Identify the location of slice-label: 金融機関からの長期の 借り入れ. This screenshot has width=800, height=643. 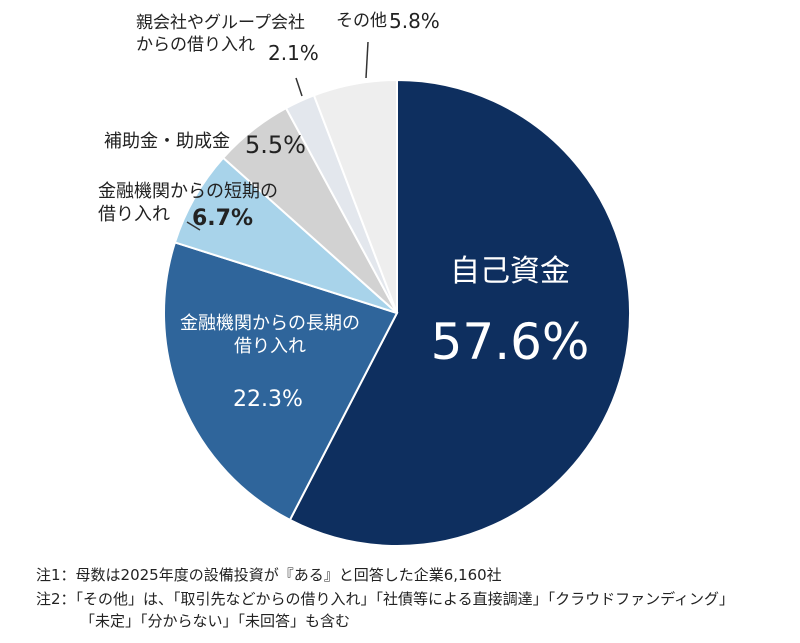
(270, 335).